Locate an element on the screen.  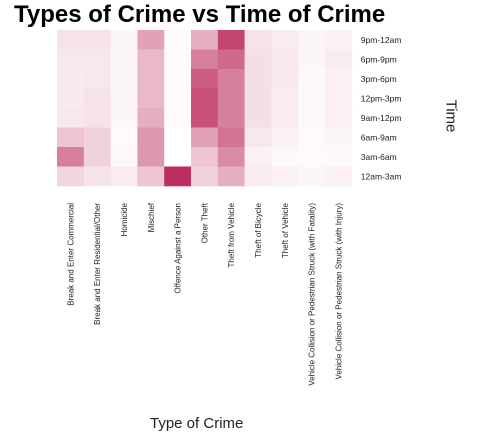
x-tick-label: Theft of Bicycle is located at coordinates (258, 229).